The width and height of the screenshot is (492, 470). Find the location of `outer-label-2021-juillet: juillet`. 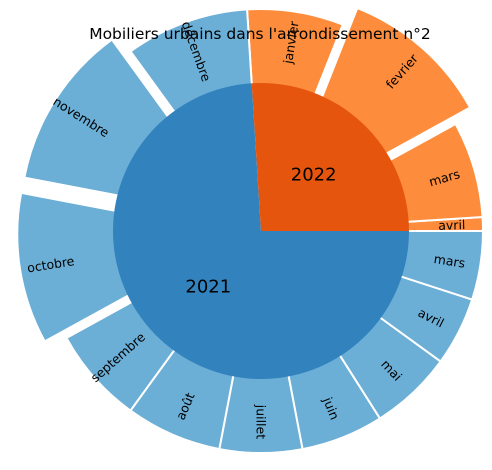

outer-label-2021-juillet: juillet is located at coordinates (261, 422).